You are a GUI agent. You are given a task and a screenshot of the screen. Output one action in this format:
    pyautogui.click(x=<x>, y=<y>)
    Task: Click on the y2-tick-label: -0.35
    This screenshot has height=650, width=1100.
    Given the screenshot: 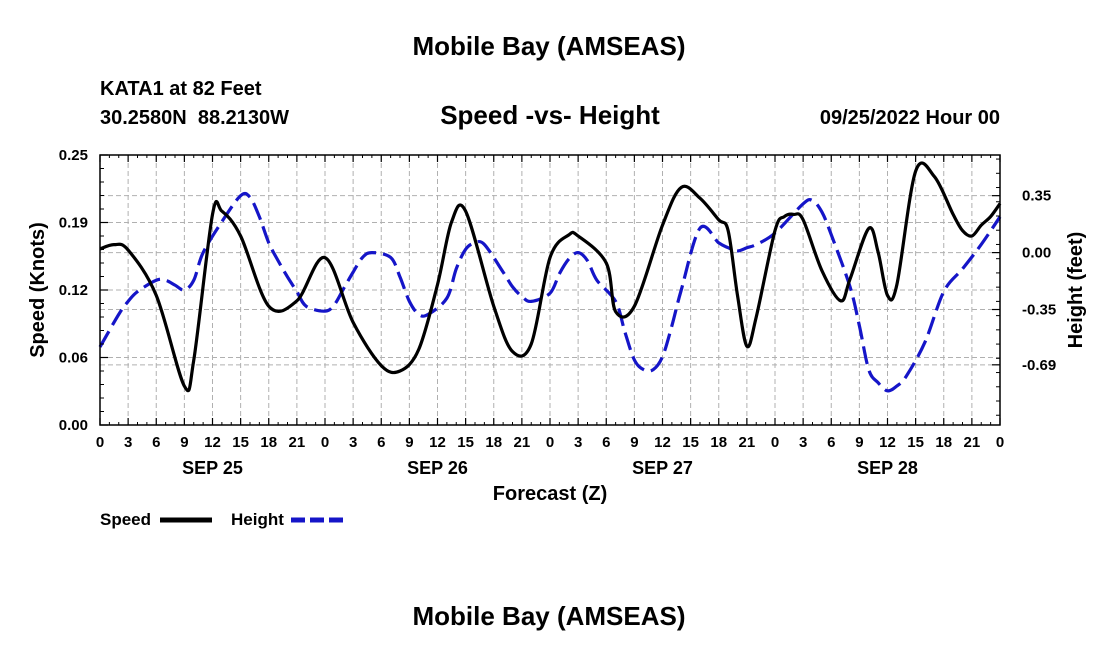 What is the action you would take?
    pyautogui.click(x=1039, y=310)
    